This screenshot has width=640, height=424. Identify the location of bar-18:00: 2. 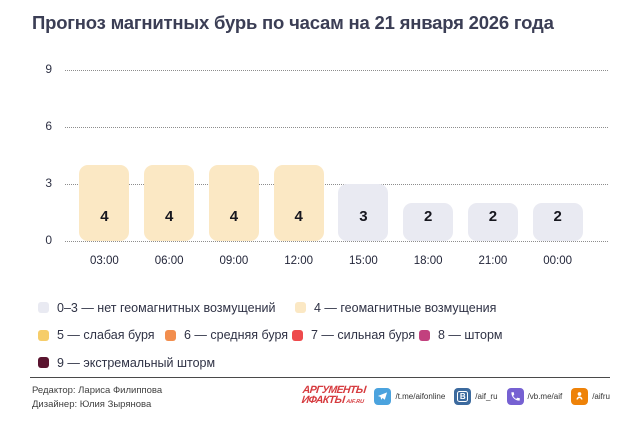
(428, 222).